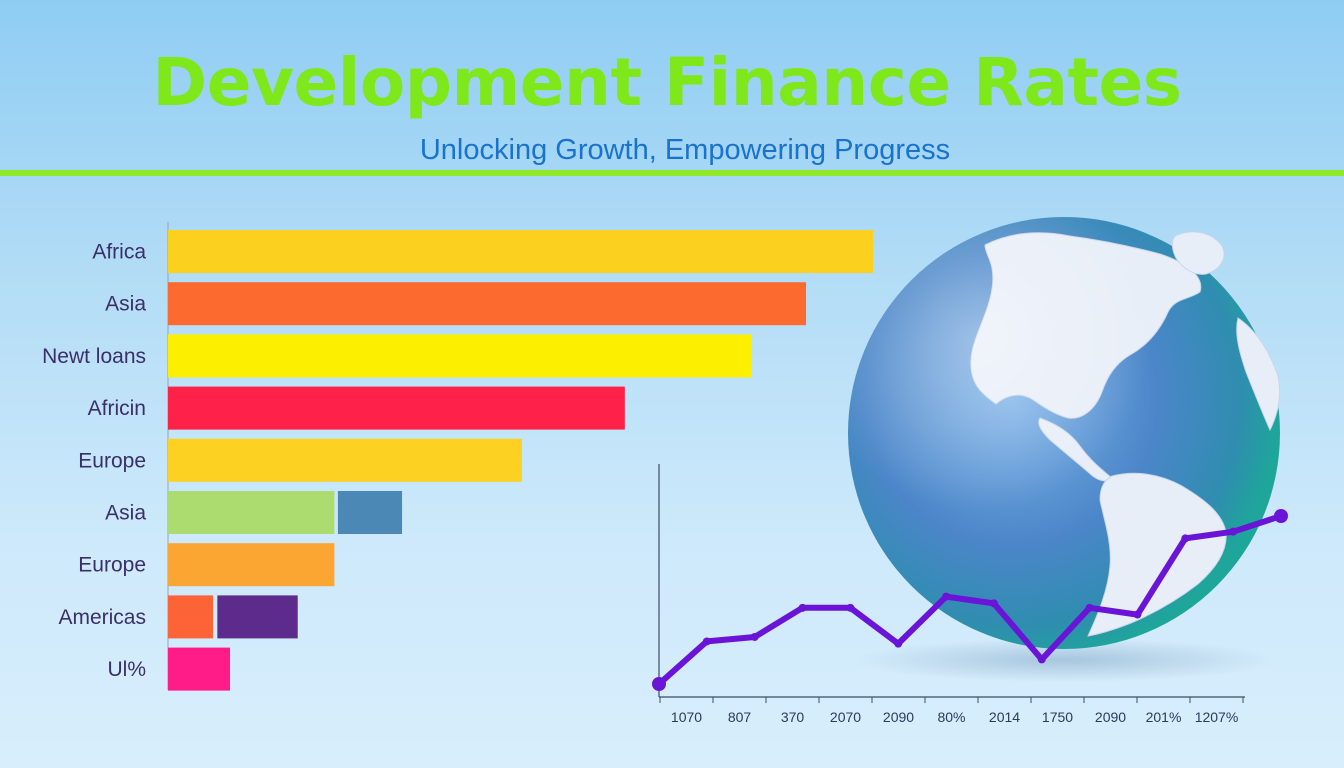 The height and width of the screenshot is (768, 1344). What do you see at coordinates (672, 173) in the screenshot?
I see `title-divider` at bounding box center [672, 173].